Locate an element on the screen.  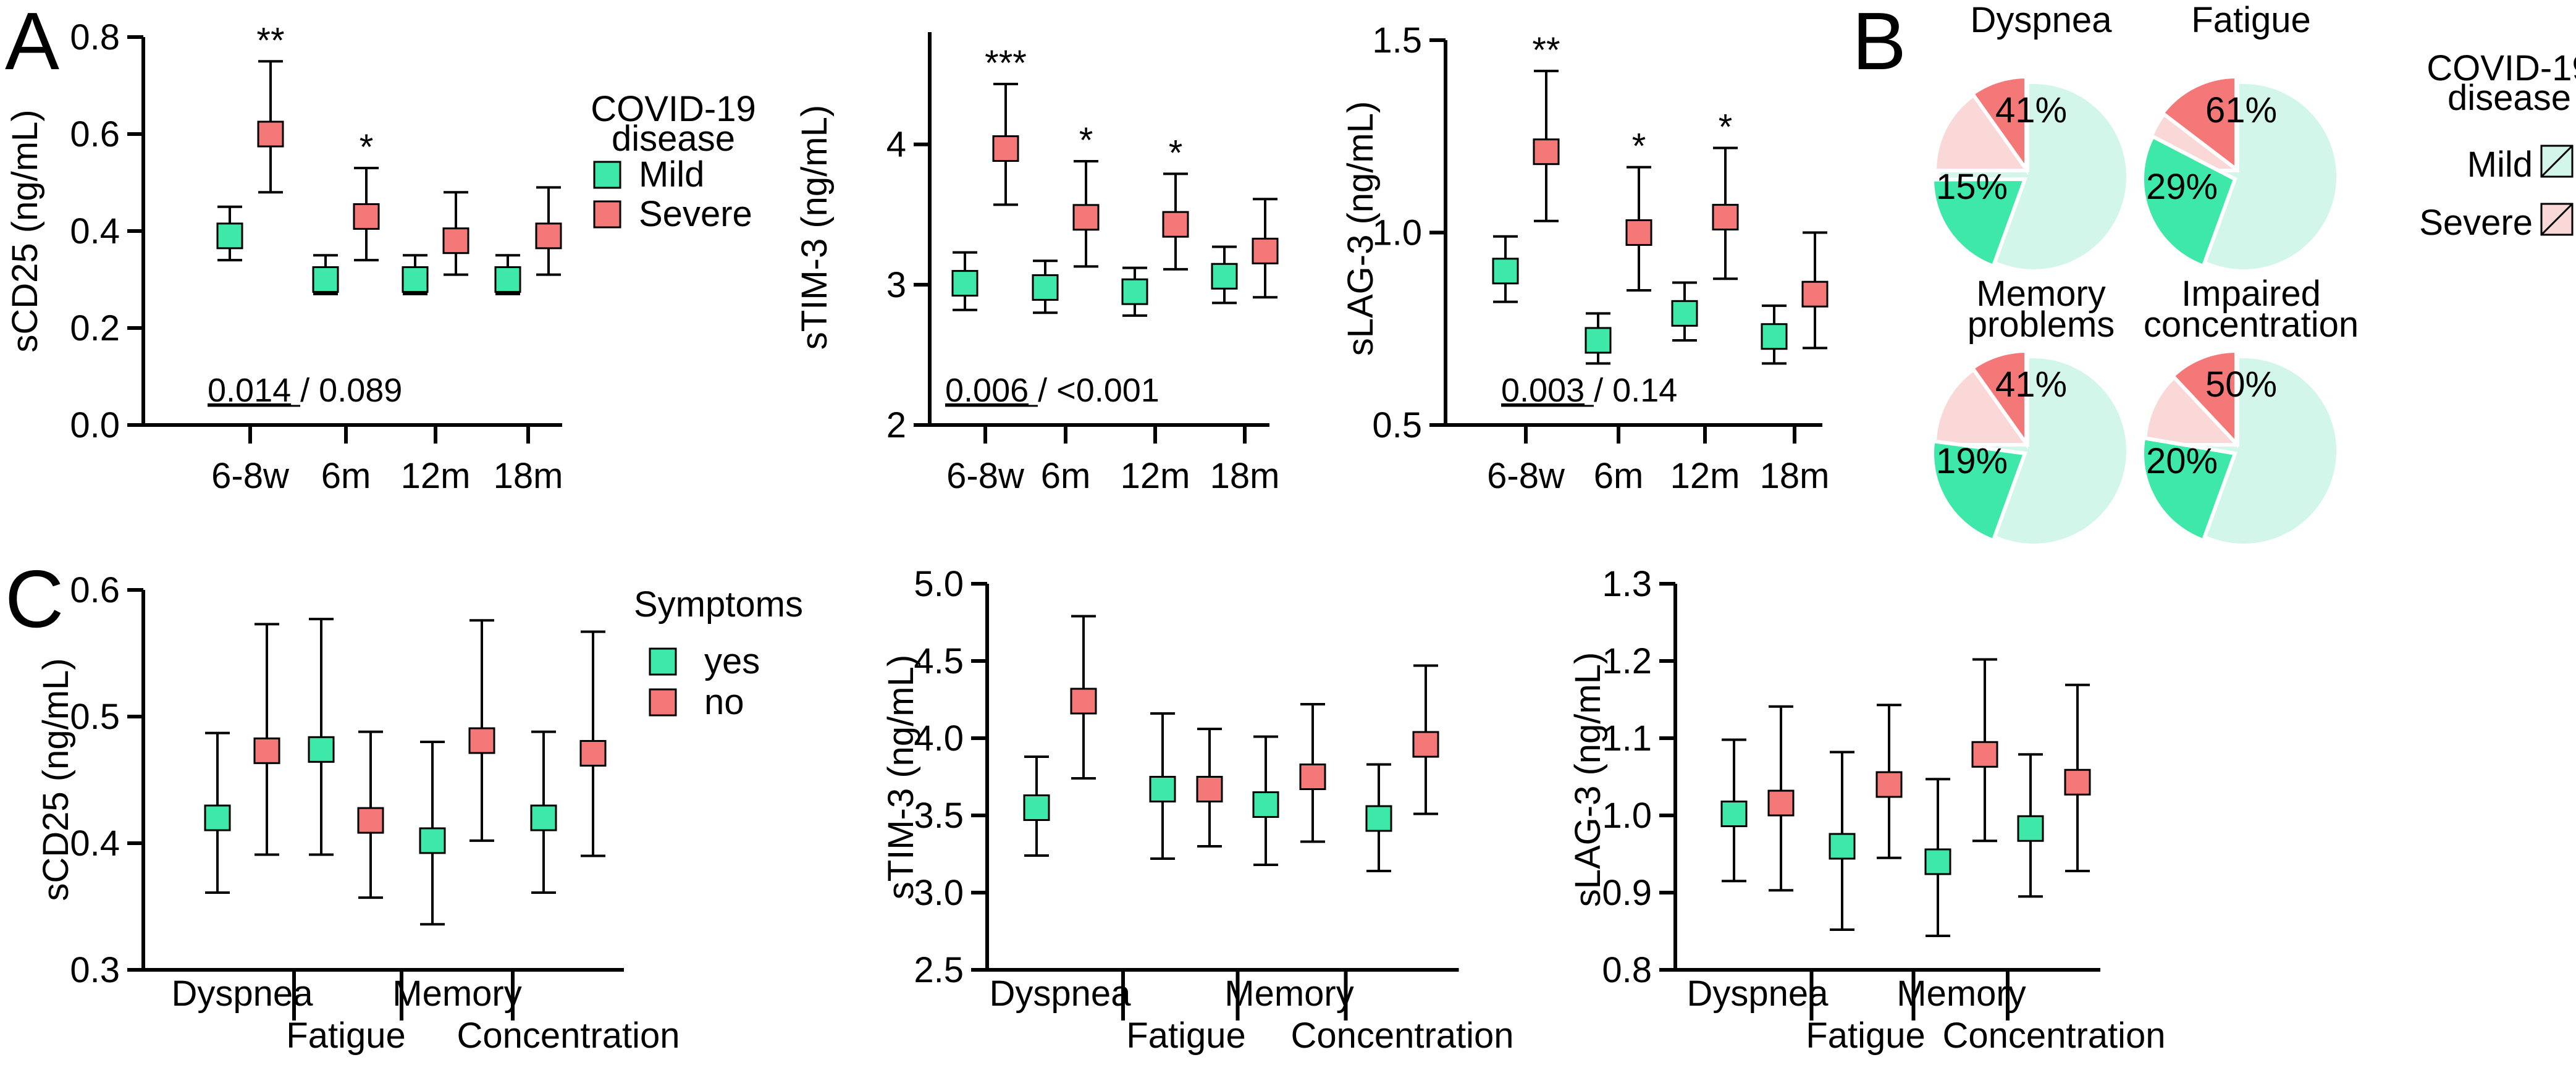
legend-b-title-2: disease is located at coordinates (2509, 98).